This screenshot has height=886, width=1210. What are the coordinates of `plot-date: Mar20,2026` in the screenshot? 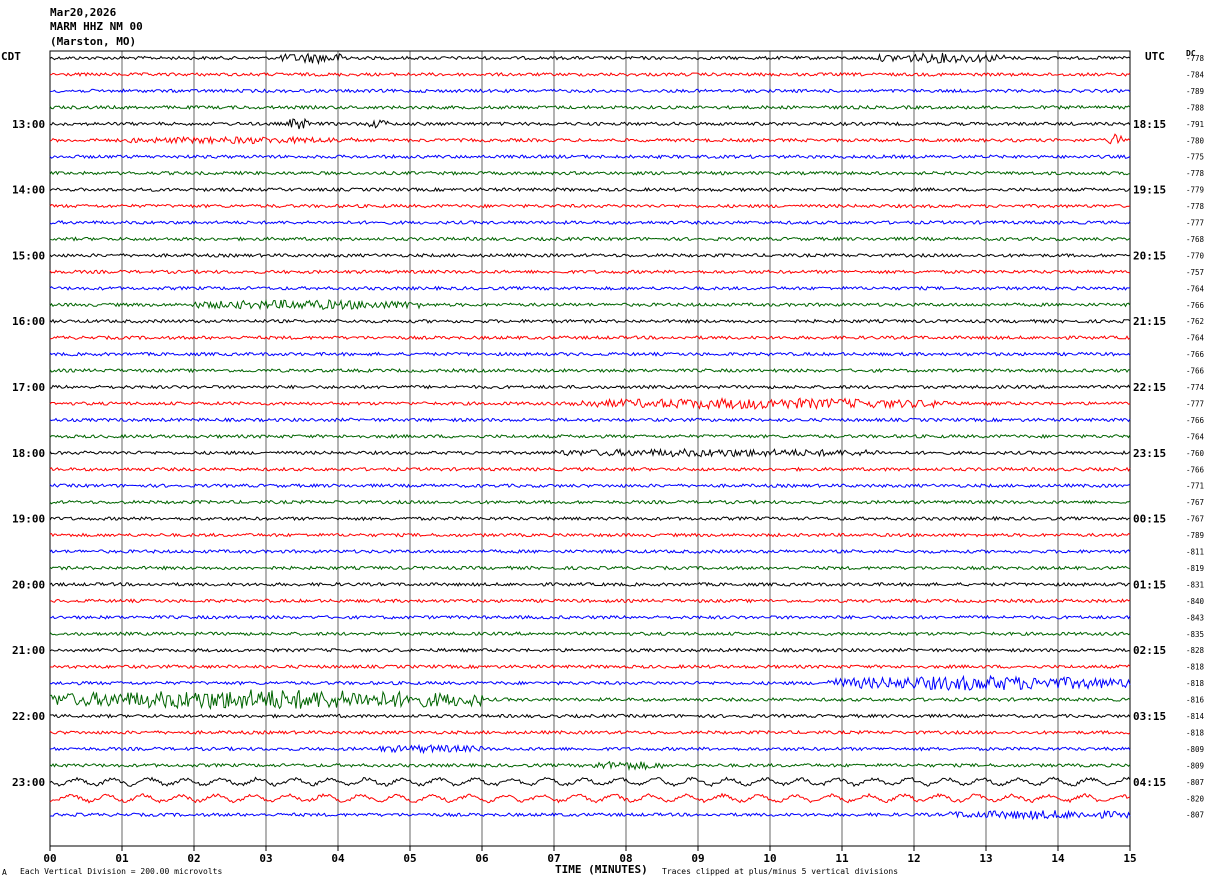 It's located at (83, 12).